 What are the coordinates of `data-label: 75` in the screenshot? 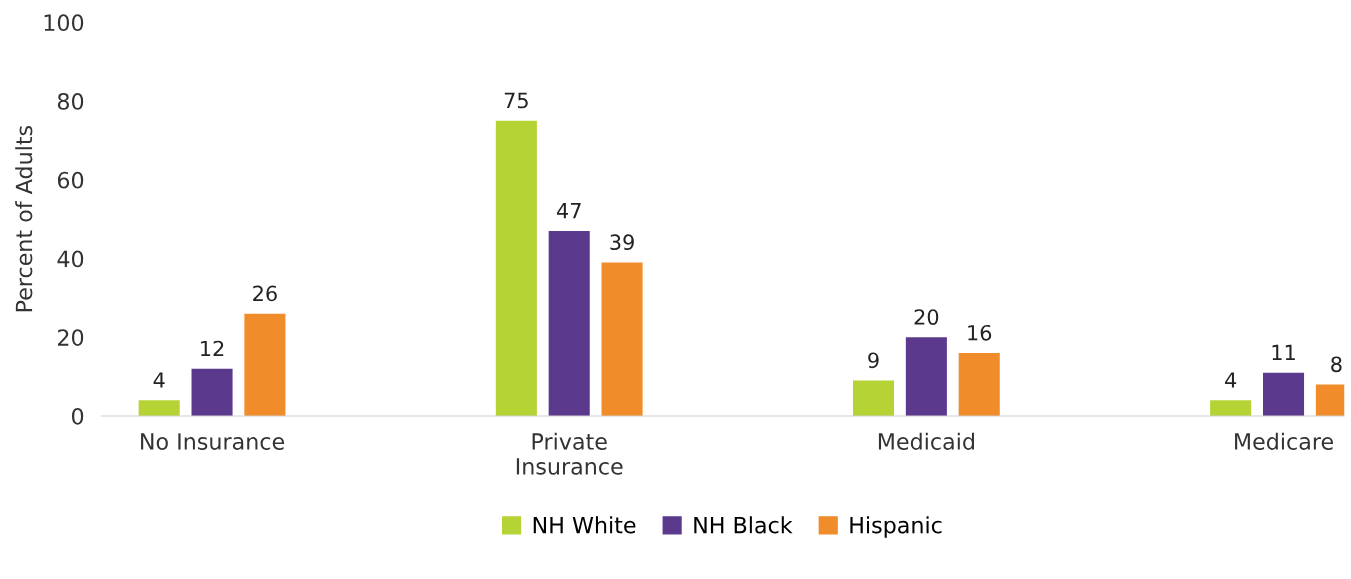 It's located at (516, 100).